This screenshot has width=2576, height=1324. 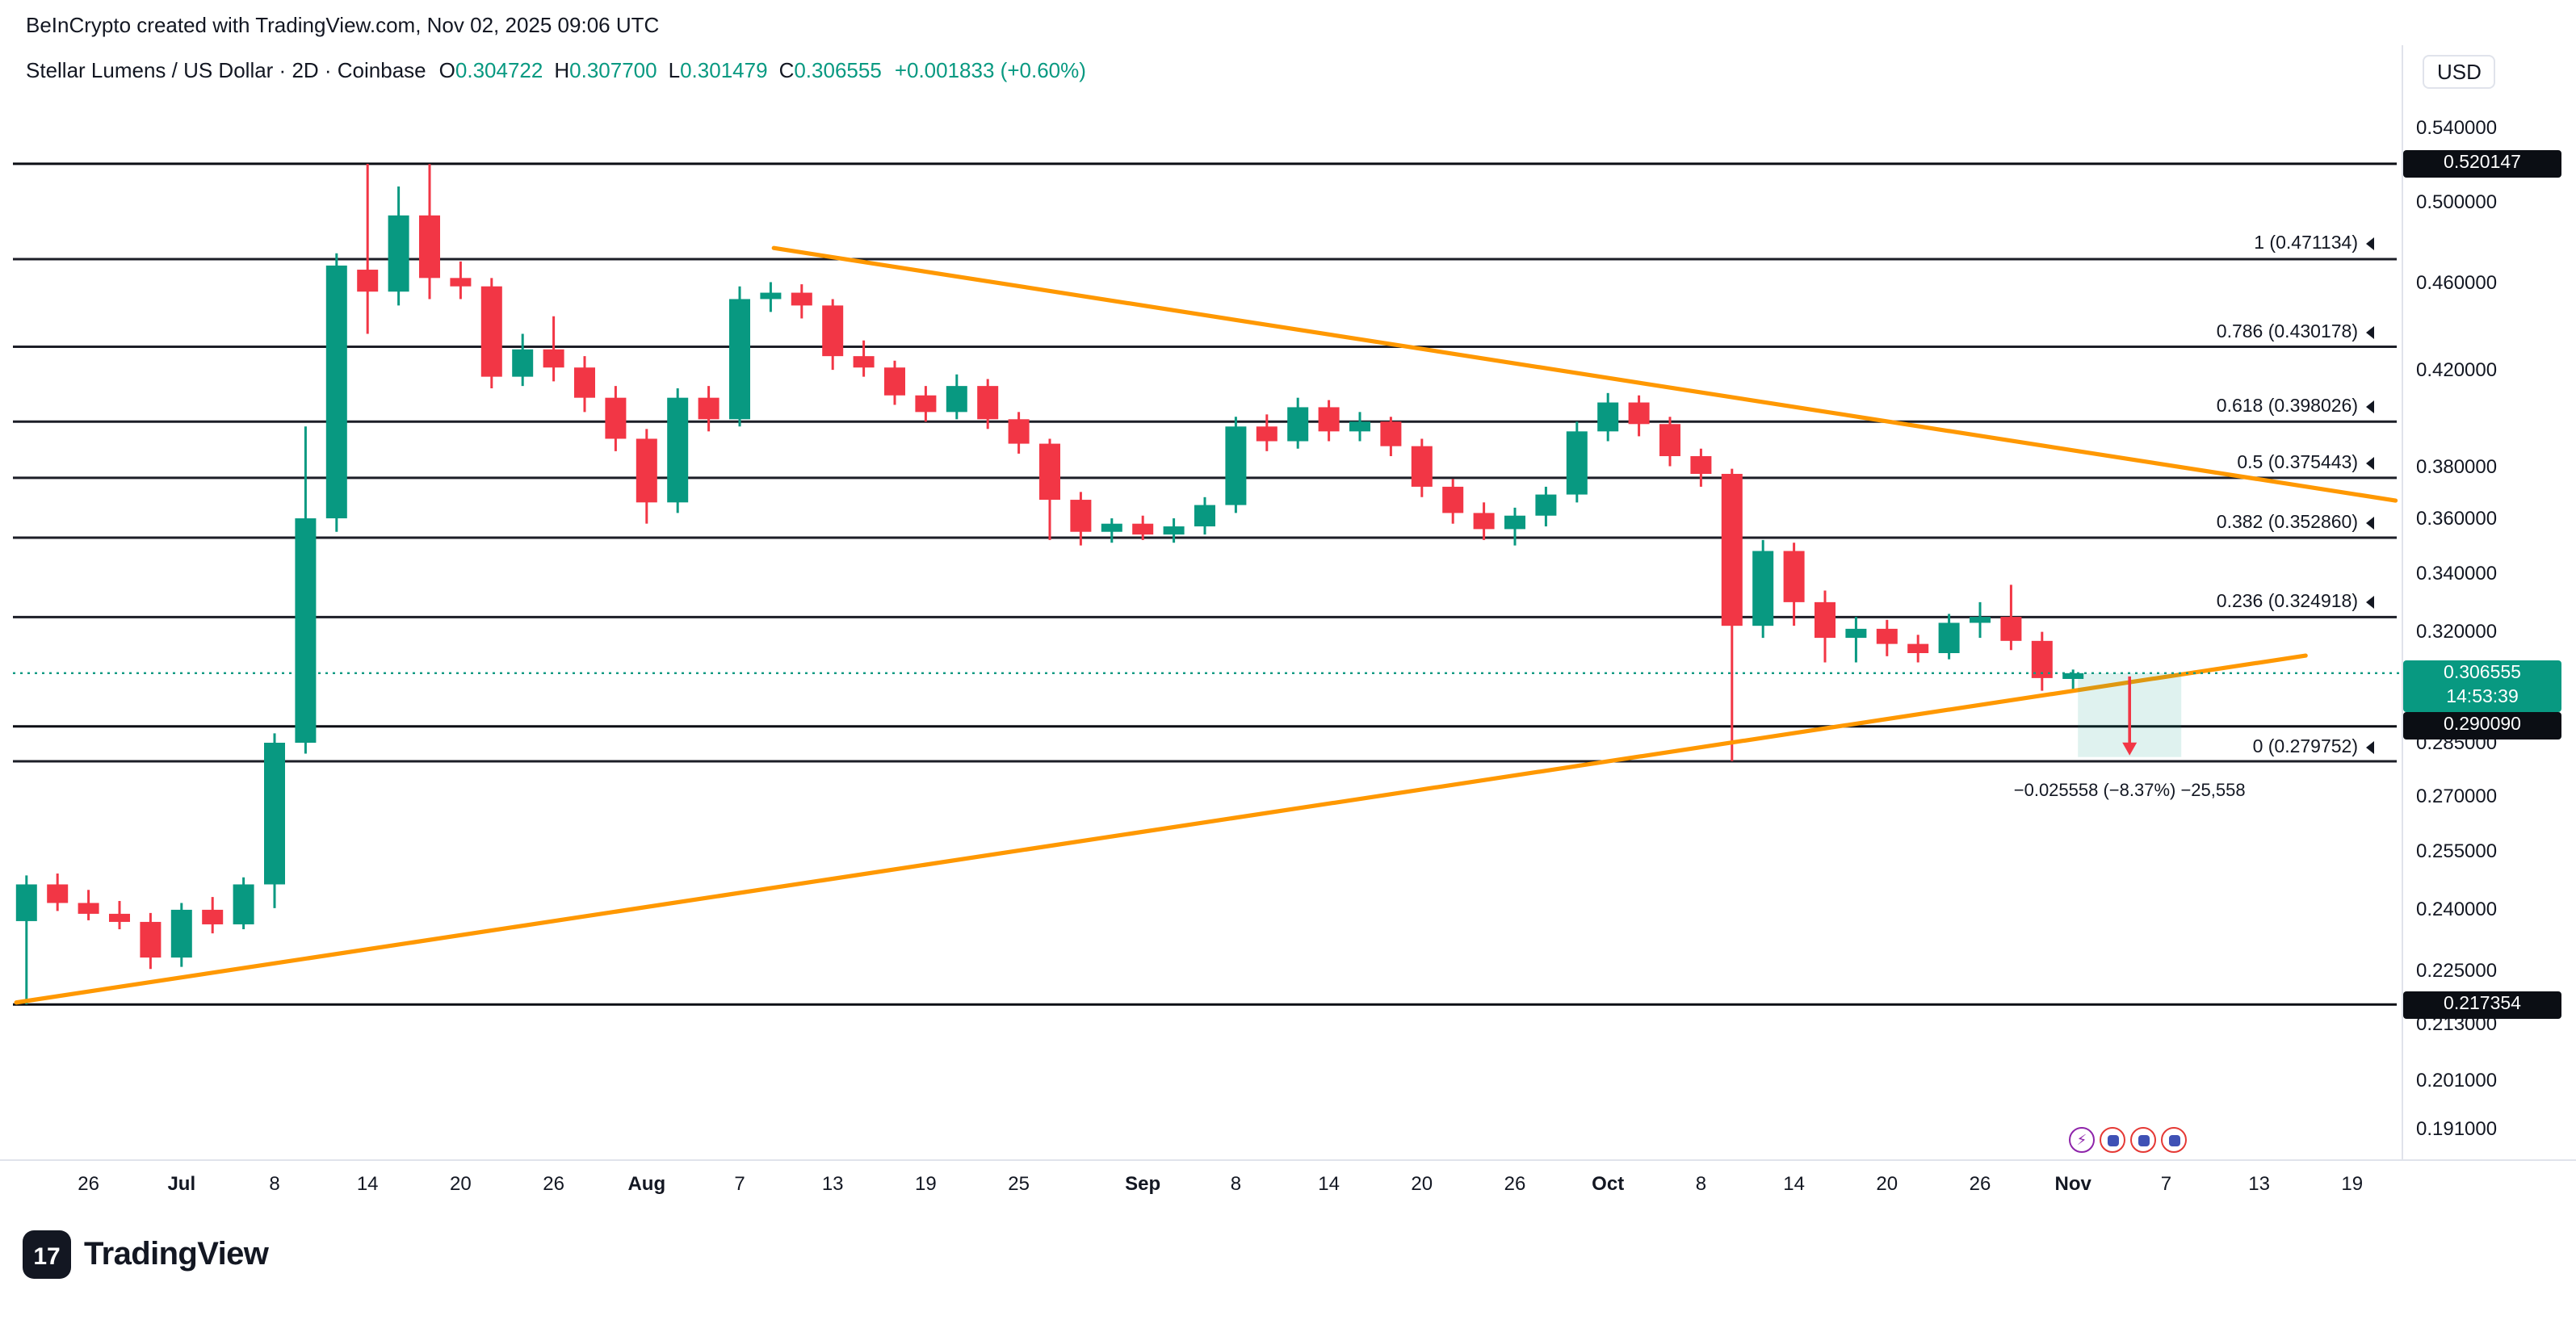 I want to click on time-tick-label: 7, so click(x=2166, y=1183).